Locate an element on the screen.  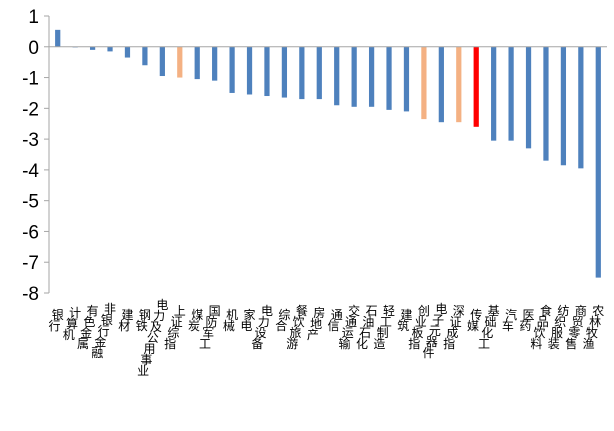
x-tick-label-10: 国防军工 is located at coordinates (210, 327).